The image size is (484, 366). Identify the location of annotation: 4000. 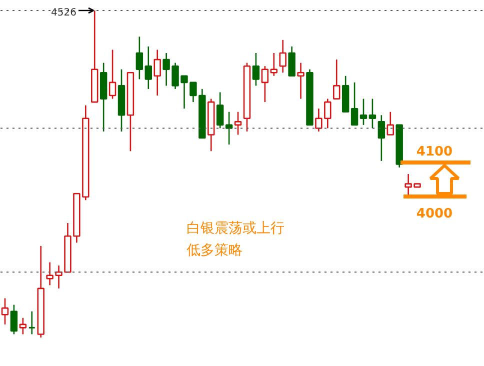
(434, 214).